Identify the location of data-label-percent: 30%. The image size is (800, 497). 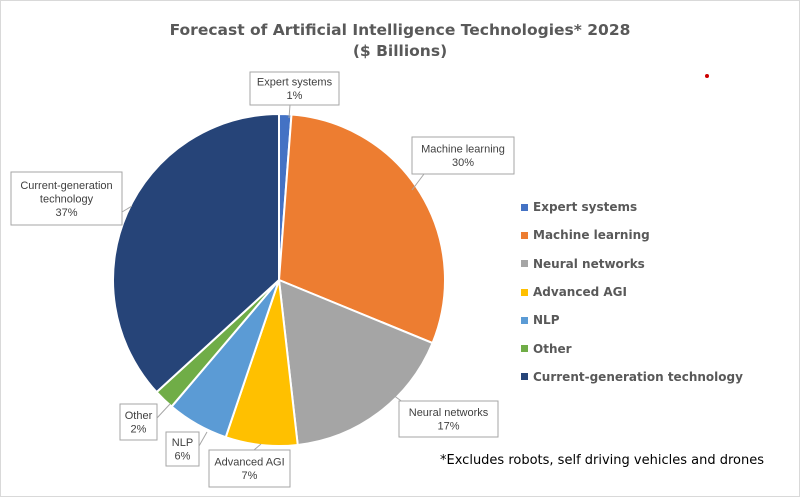
(463, 163).